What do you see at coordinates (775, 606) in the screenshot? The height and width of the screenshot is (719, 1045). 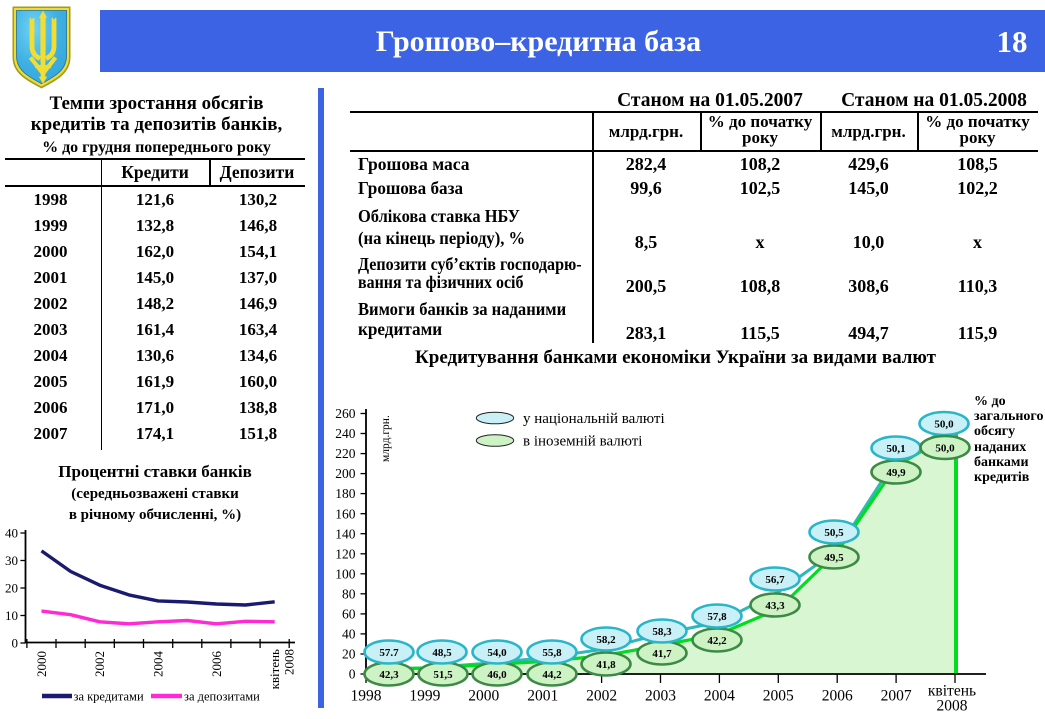 I see `svg-text: 43,3` at bounding box center [775, 606].